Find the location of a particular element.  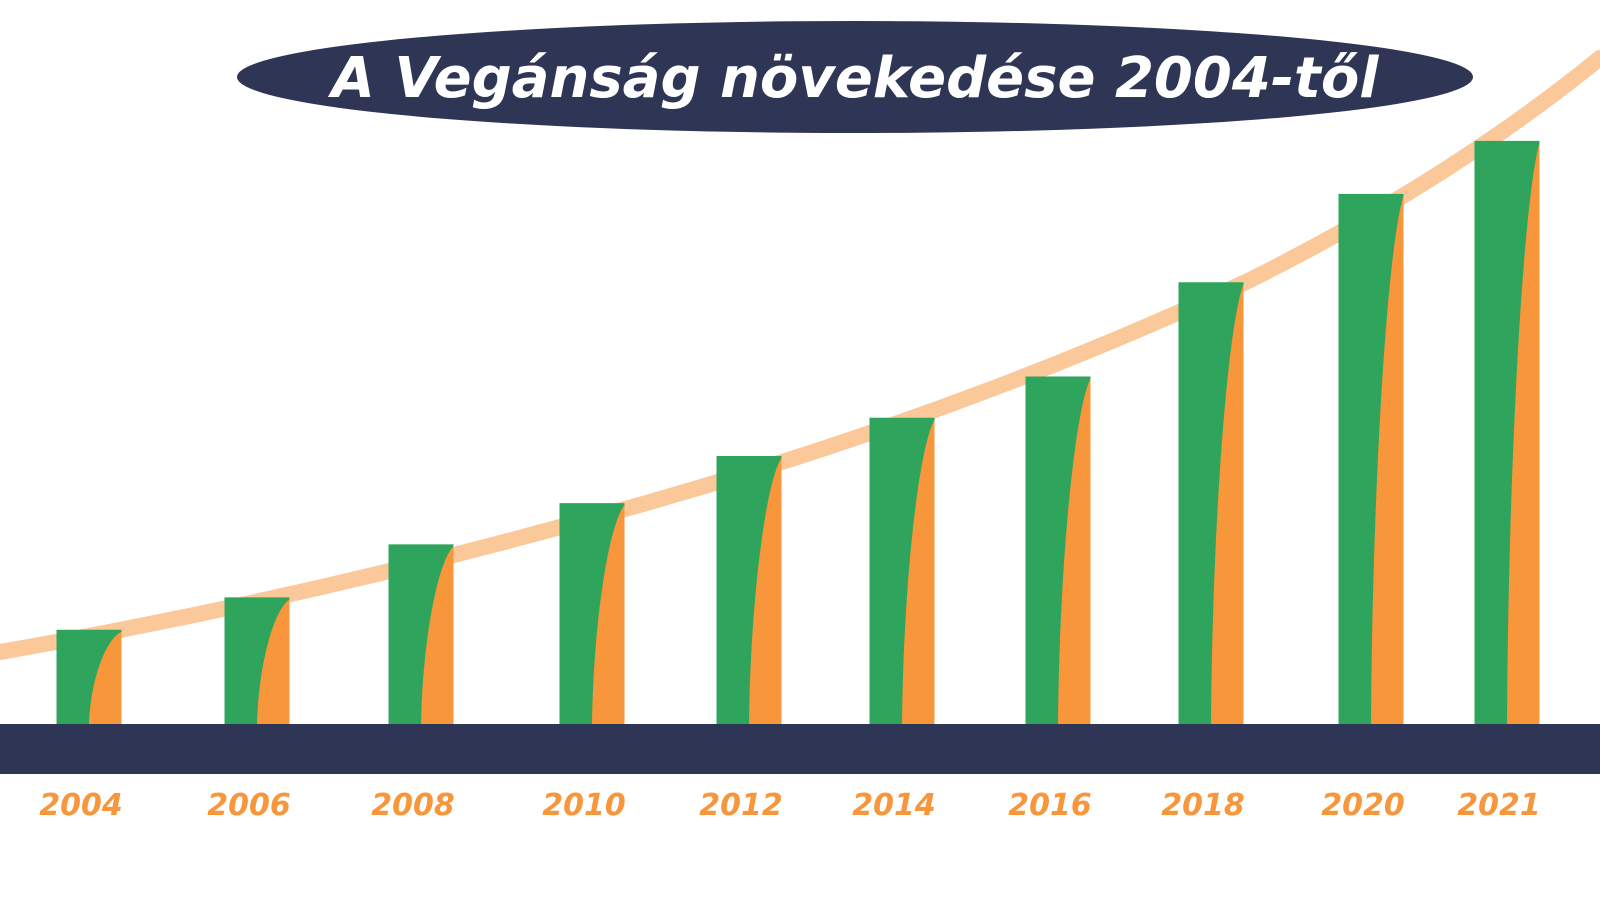

bar-2014 is located at coordinates (902, 570).